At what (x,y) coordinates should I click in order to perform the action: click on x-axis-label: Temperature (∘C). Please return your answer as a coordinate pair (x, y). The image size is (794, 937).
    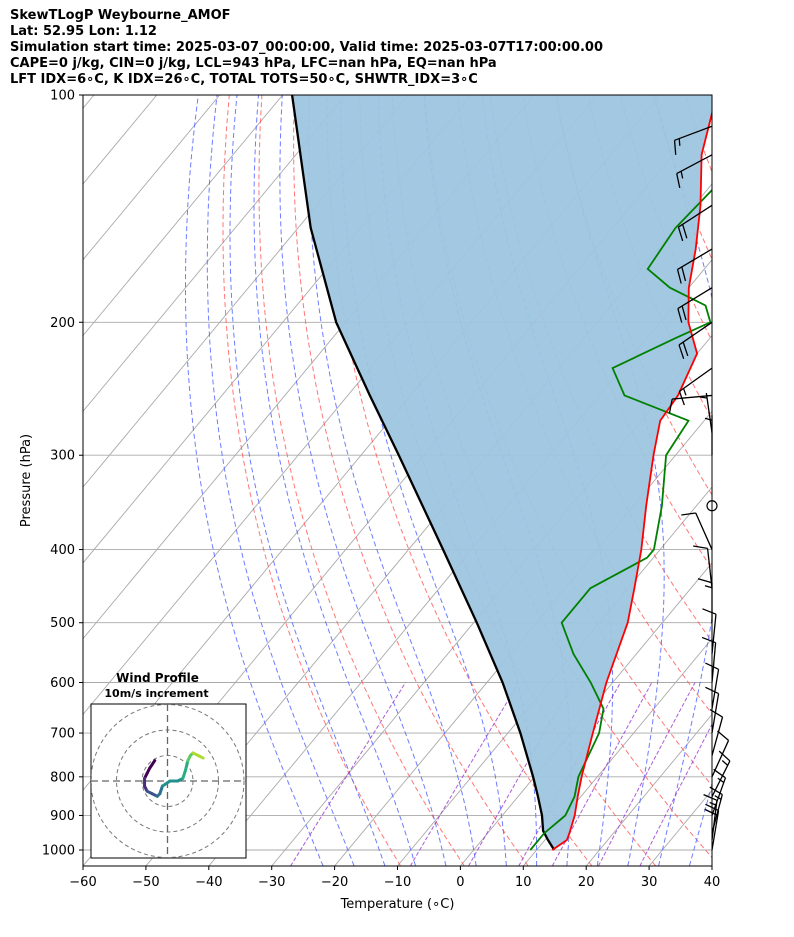
    Looking at the image, I should click on (397, 904).